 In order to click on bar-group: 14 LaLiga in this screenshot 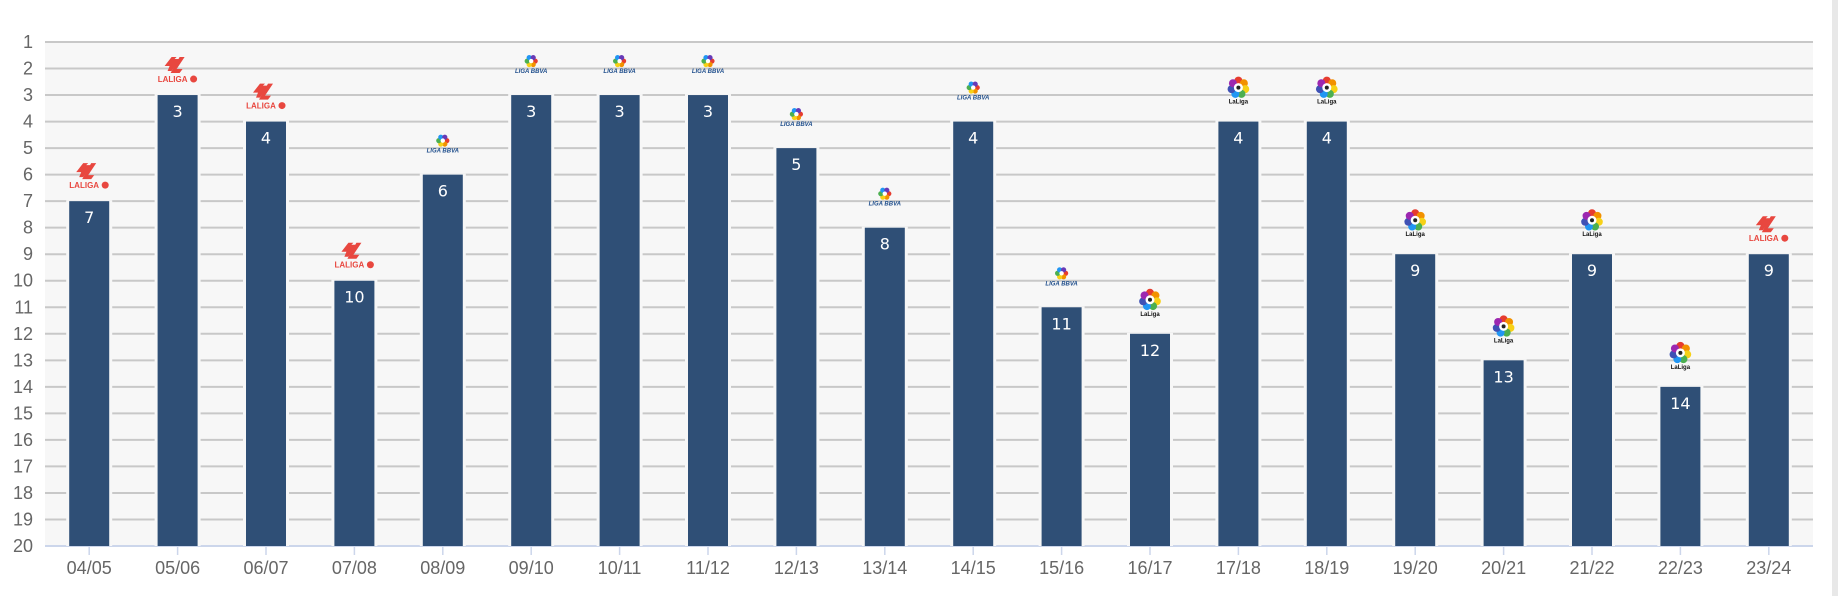, I will do `click(1680, 443)`.